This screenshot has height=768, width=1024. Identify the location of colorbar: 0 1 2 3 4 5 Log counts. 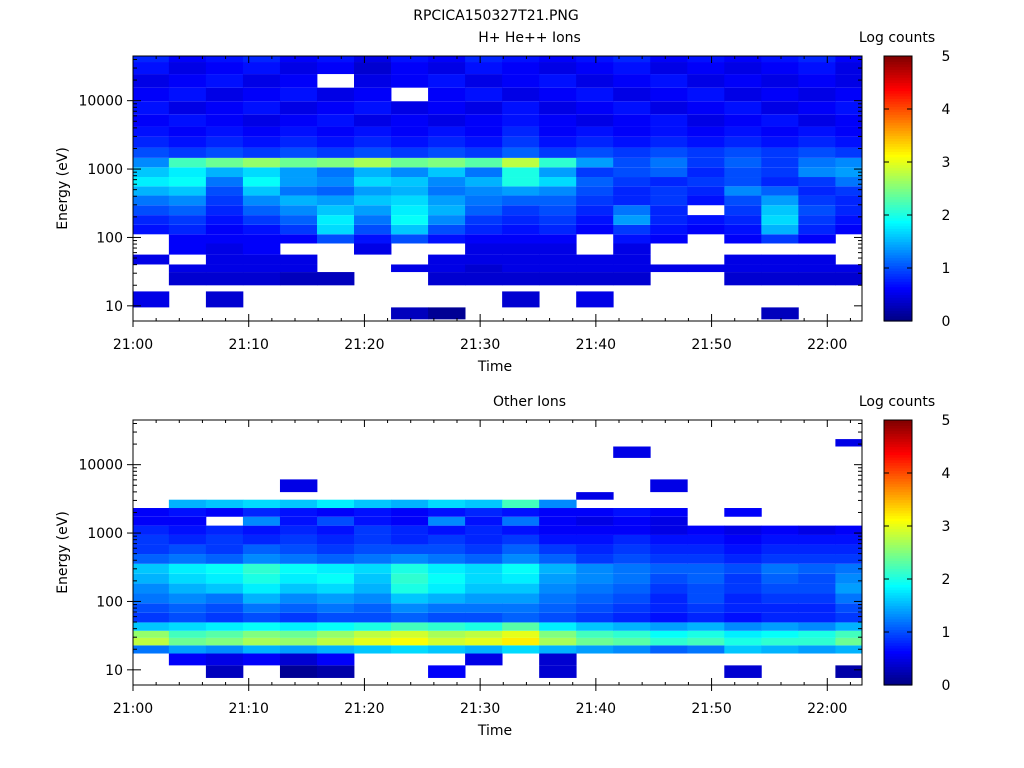
(905, 544).